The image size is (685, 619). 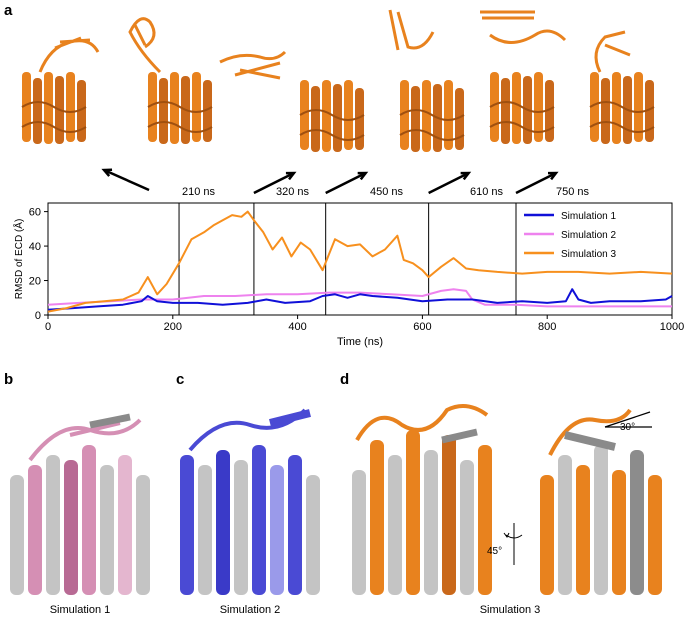 I want to click on overlay-simulation-3-side, so click(x=601, y=501).